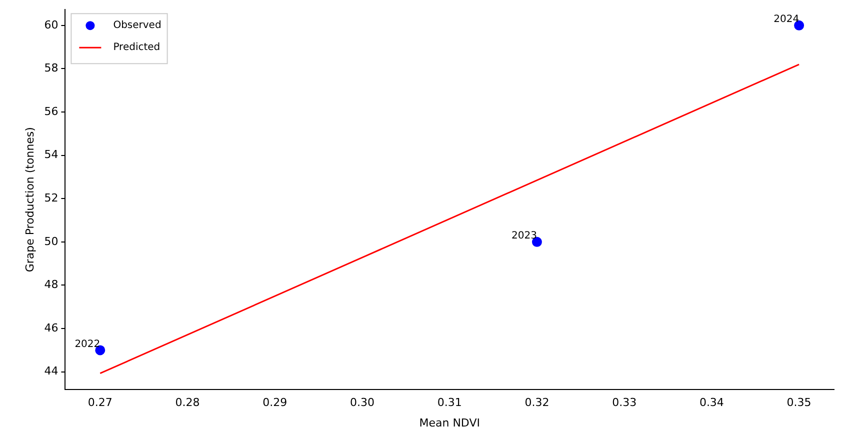 Image resolution: width=852 pixels, height=442 pixels. What do you see at coordinates (187, 403) in the screenshot?
I see `x-tick-label: 0.28` at bounding box center [187, 403].